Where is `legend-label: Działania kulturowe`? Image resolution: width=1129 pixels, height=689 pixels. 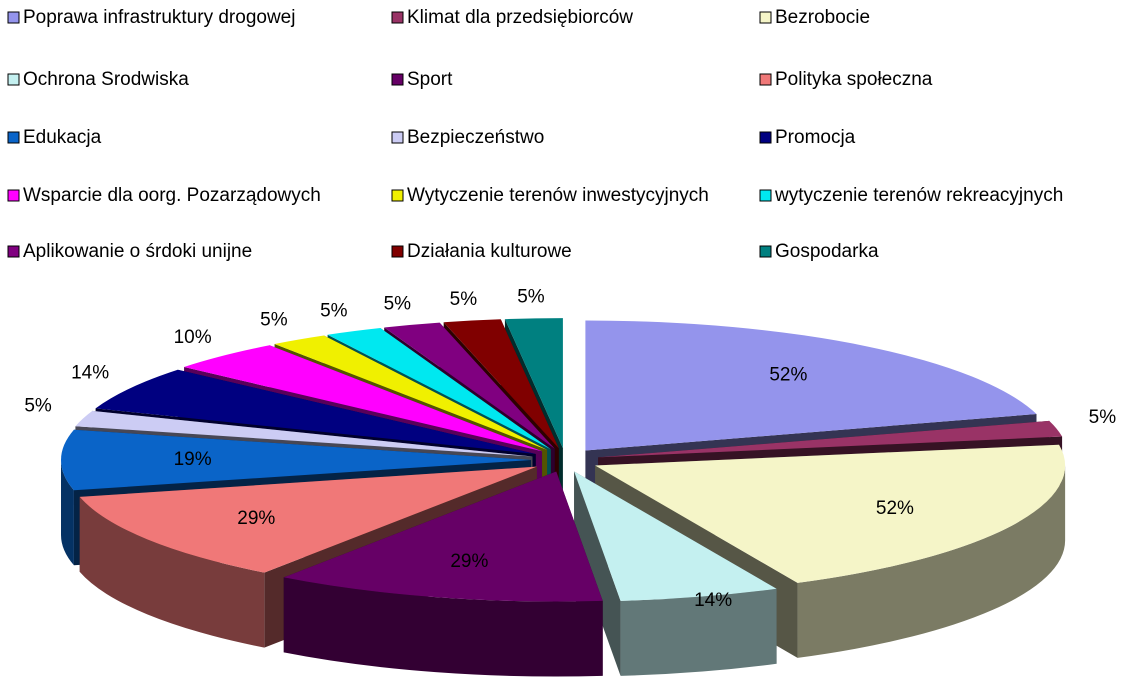 legend-label: Działania kulturowe is located at coordinates (489, 251).